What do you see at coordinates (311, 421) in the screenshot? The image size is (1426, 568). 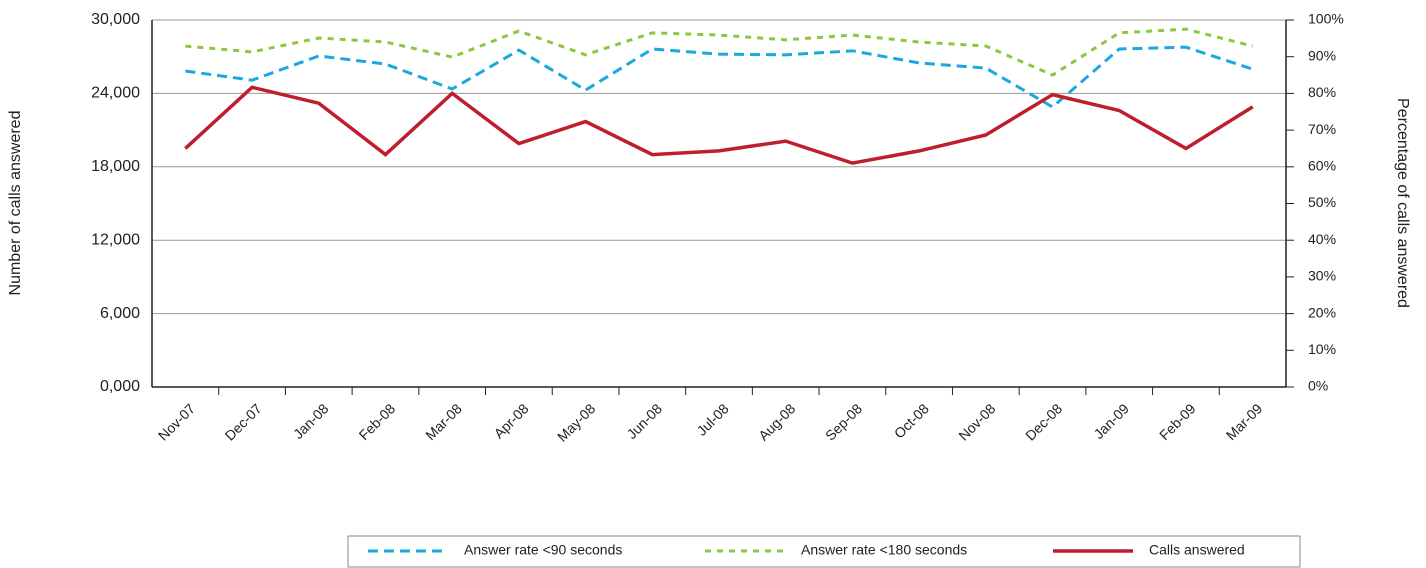 I see `x-tick-label: Jan-08` at bounding box center [311, 421].